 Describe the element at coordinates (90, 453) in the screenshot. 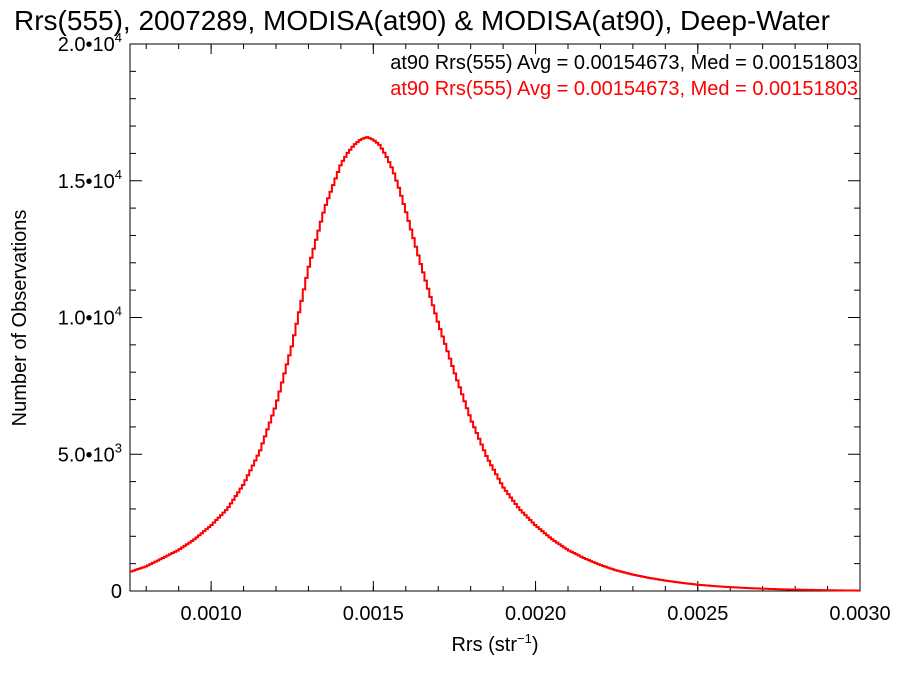

I see `y-tick-label: 5.0•103` at that location.